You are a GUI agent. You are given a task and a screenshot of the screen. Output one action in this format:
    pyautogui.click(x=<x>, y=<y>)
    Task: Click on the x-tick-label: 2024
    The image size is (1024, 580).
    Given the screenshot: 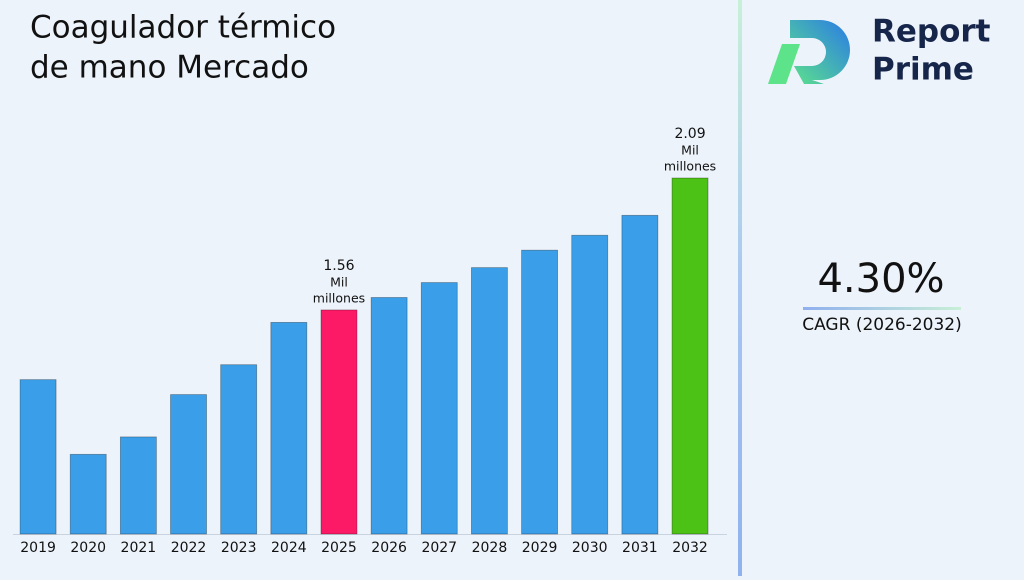 What is the action you would take?
    pyautogui.click(x=289, y=548)
    